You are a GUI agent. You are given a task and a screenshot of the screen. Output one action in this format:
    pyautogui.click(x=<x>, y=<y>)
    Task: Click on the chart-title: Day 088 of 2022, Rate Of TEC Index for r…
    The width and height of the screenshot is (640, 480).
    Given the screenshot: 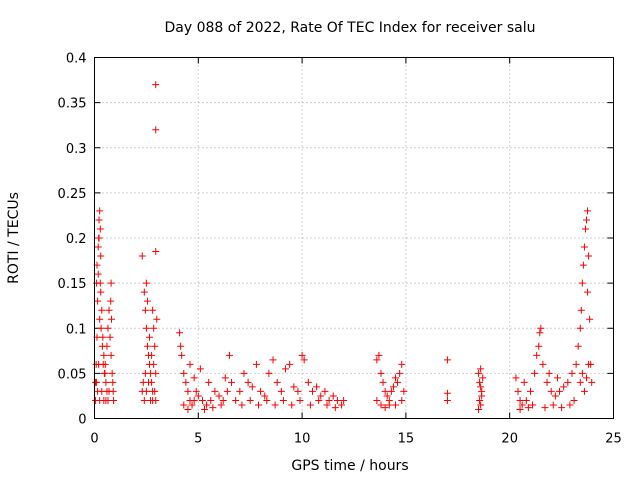 What is the action you would take?
    pyautogui.click(x=349, y=28)
    